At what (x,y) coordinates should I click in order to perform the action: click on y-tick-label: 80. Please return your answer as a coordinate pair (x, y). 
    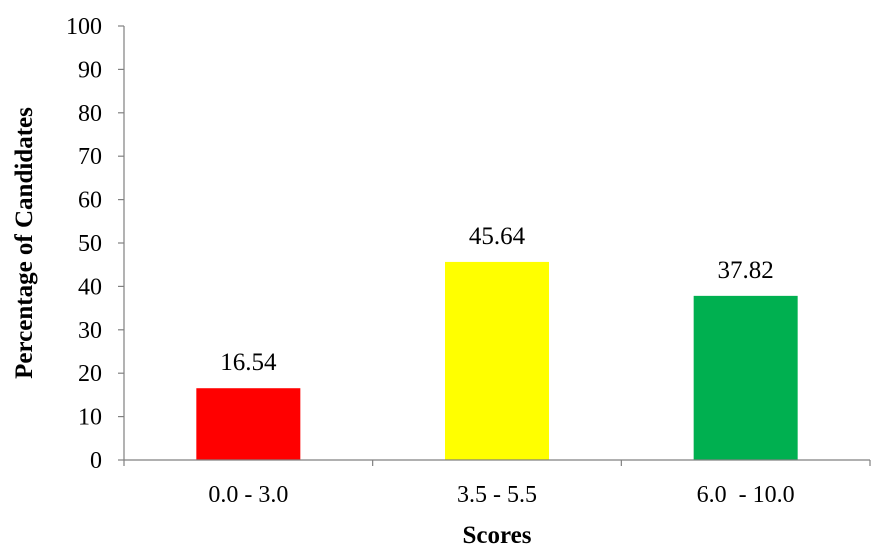
    Looking at the image, I should click on (90, 114).